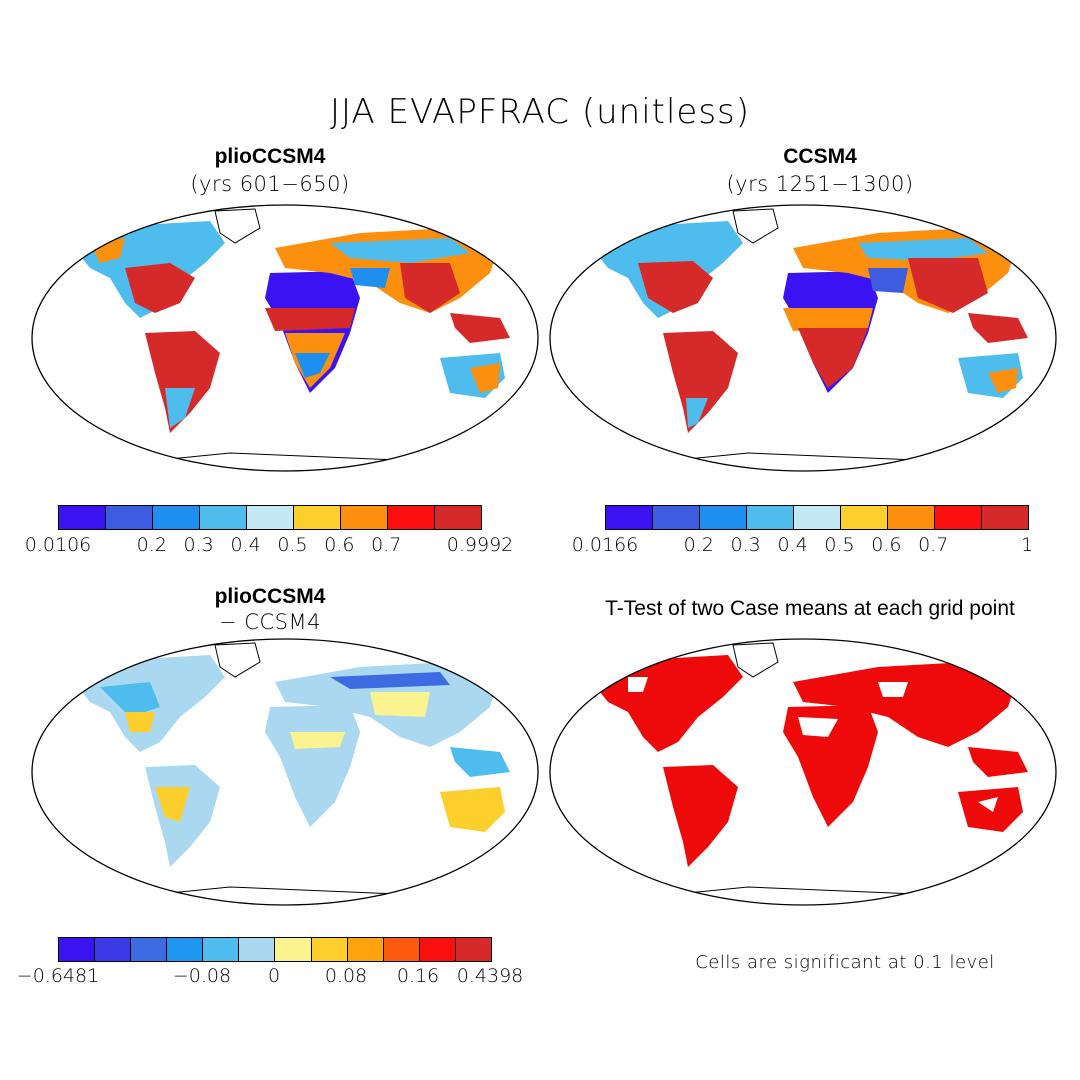  I want to click on colorbar-bottom-left-labels: −0.6481 −0.08 0 0.08 0.16 0.4398, so click(270, 977).